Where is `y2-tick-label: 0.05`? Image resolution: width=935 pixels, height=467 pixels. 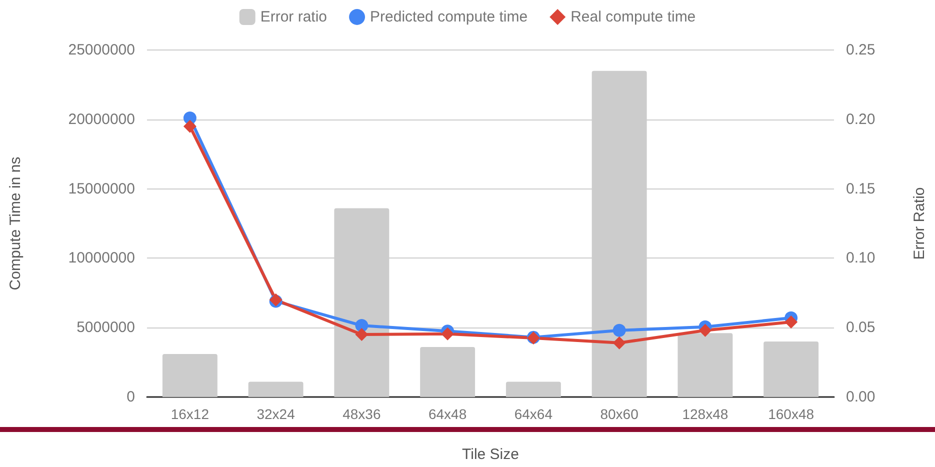
y2-tick-label: 0.05 is located at coordinates (861, 327).